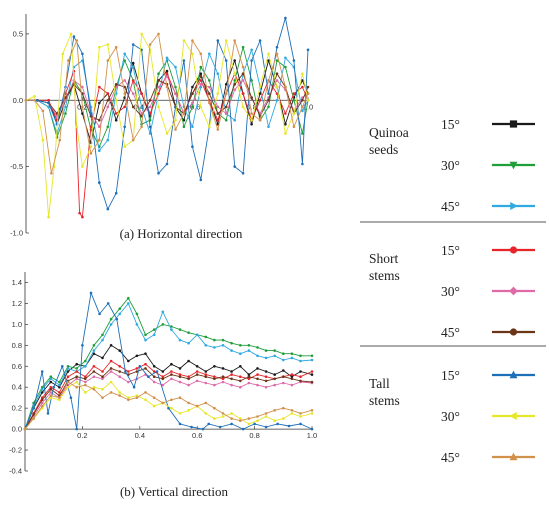 This screenshot has width=550, height=507. I want to click on legend-label: 30°, so click(450, 165).